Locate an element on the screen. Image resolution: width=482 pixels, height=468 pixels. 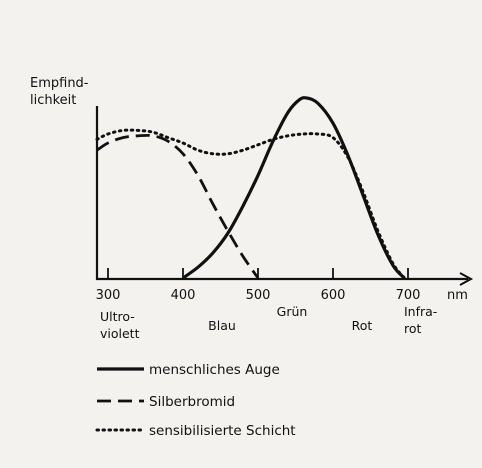
x-tick-label-500: 500 is located at coordinates (258, 295).